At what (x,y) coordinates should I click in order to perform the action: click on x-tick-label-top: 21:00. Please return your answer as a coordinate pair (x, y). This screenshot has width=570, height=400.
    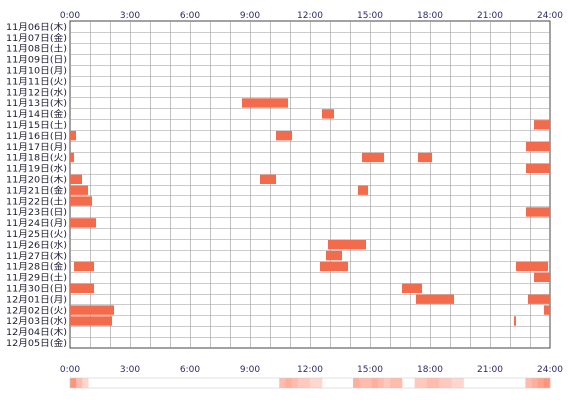
    Looking at the image, I should click on (490, 16).